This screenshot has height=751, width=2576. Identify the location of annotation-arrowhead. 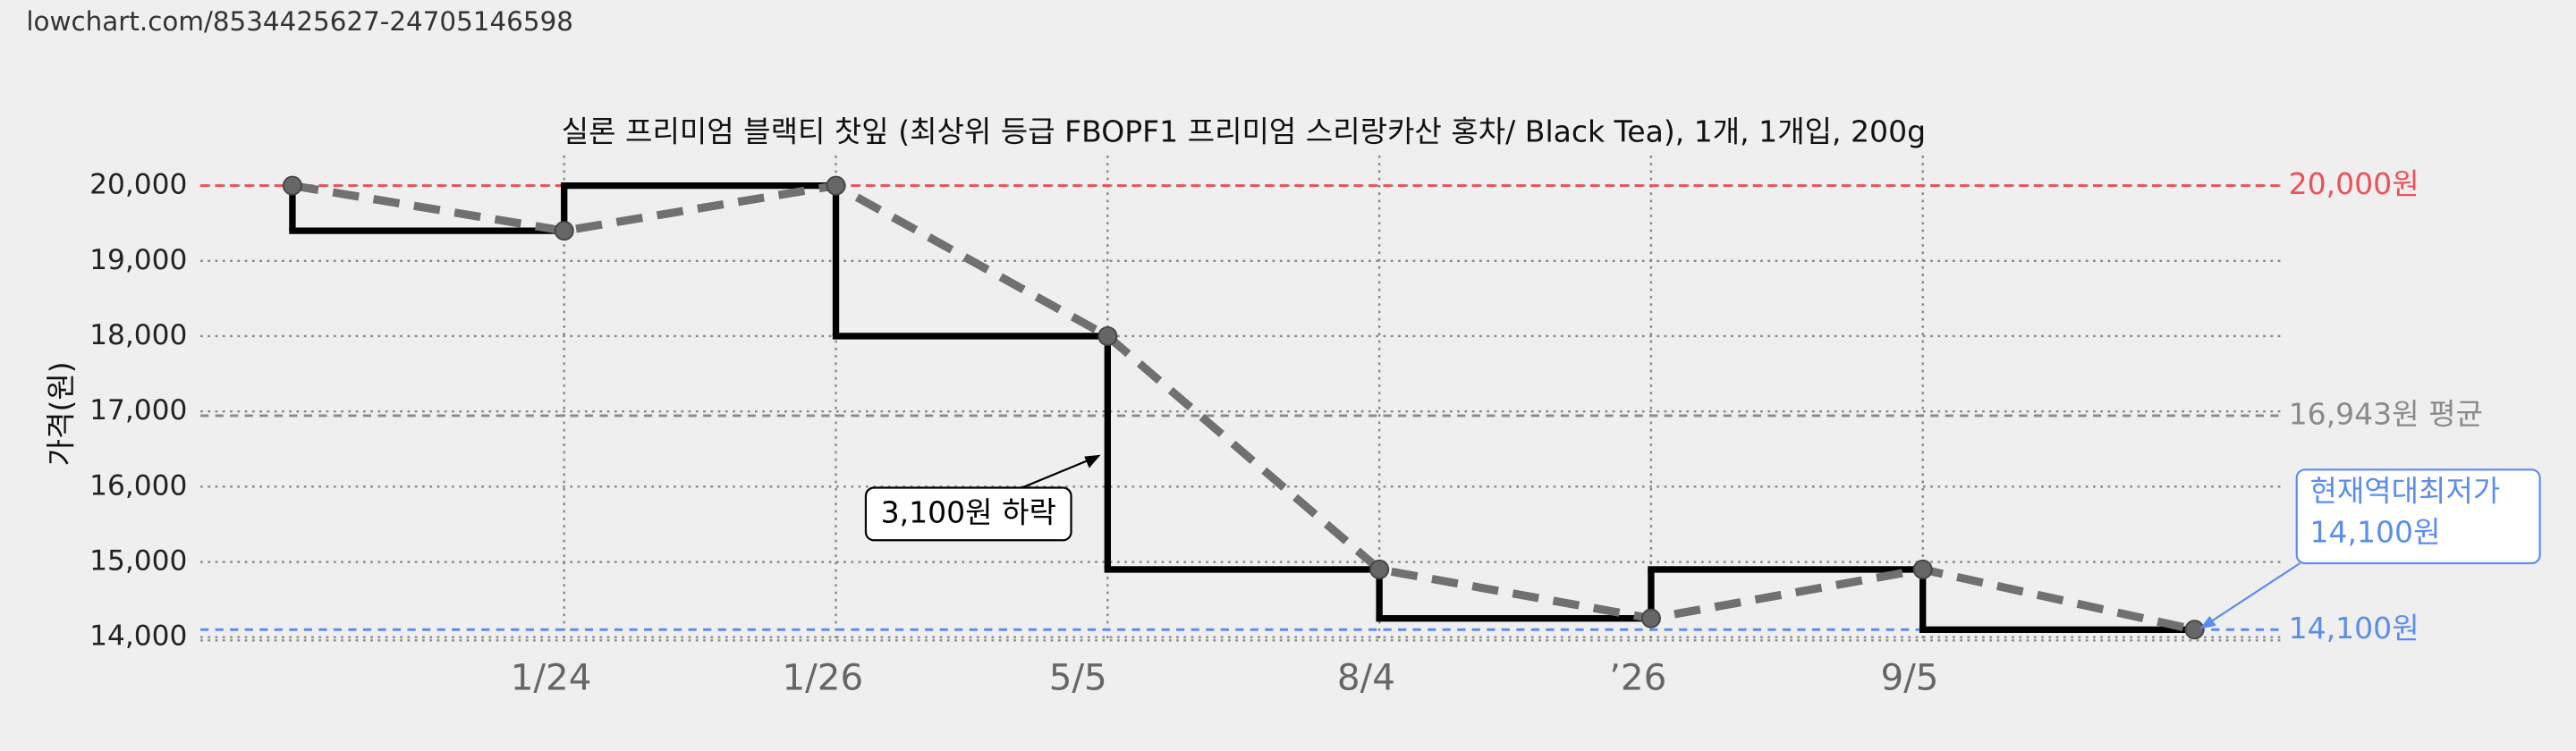
(1092, 461).